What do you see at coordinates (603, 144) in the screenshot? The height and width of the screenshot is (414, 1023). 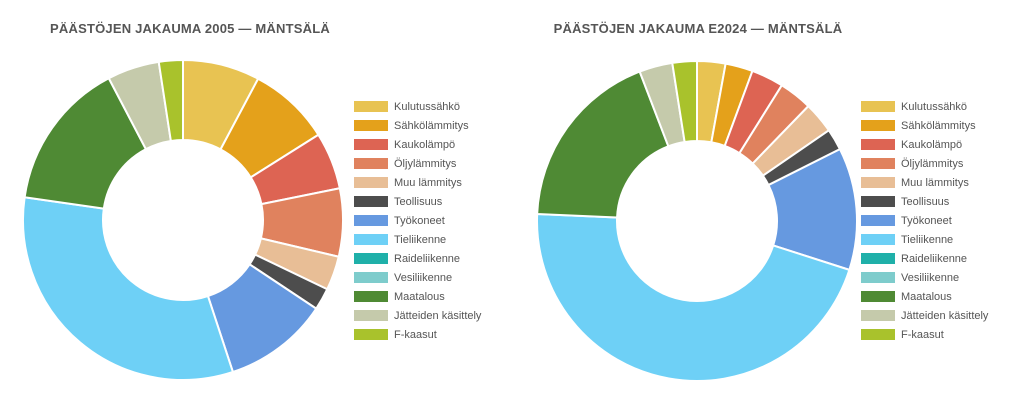 I see `slice-maatalous` at bounding box center [603, 144].